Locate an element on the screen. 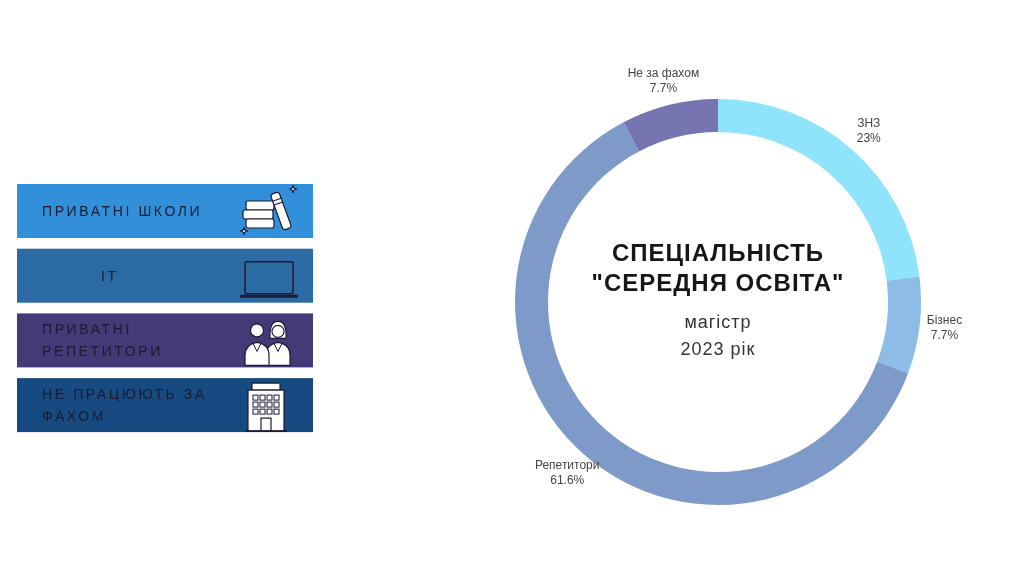 Image resolution: width=1024 pixels, height=576 pixels. data-label: 23% is located at coordinates (869, 137).